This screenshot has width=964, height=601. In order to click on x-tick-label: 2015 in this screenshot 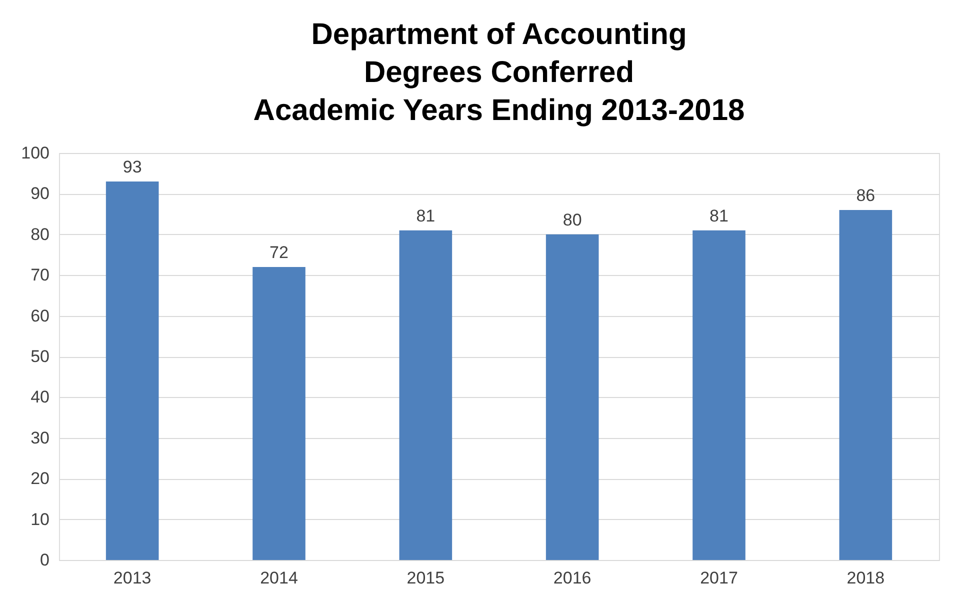, I will do `click(425, 578)`.